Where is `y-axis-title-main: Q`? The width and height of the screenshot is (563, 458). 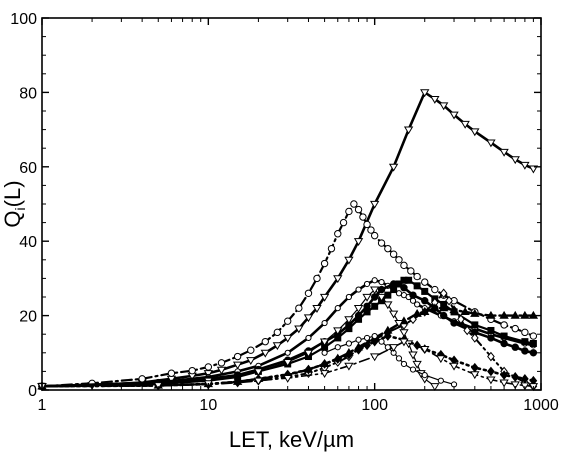 y-axis-title-main: Q is located at coordinates (12, 218).